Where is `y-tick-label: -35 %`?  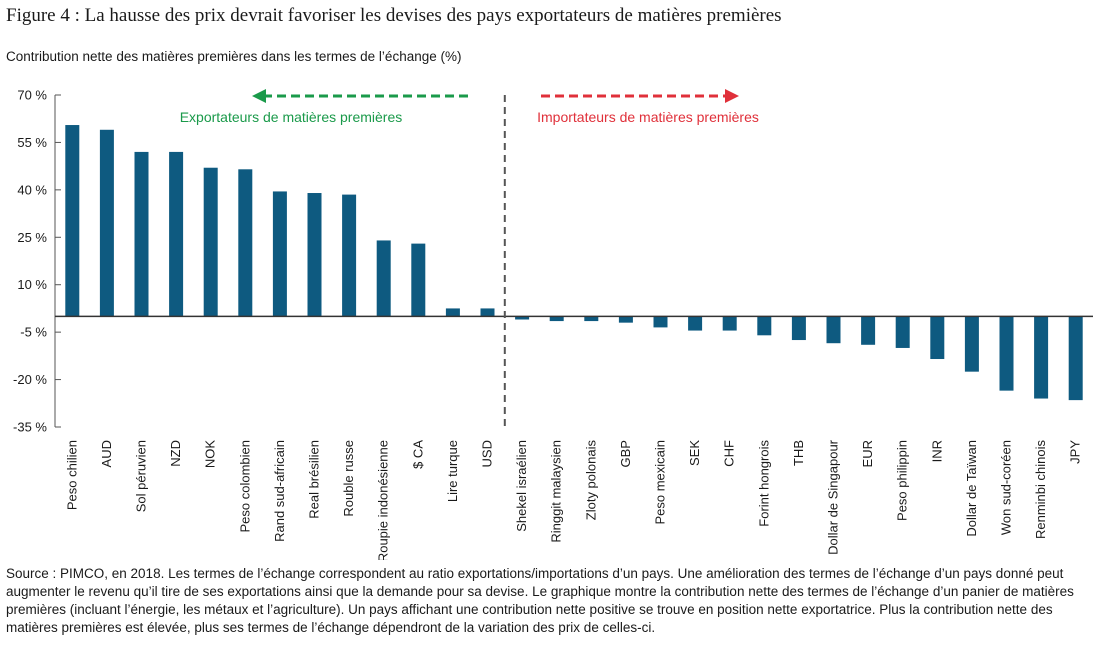 y-tick-label: -35 % is located at coordinates (30, 427).